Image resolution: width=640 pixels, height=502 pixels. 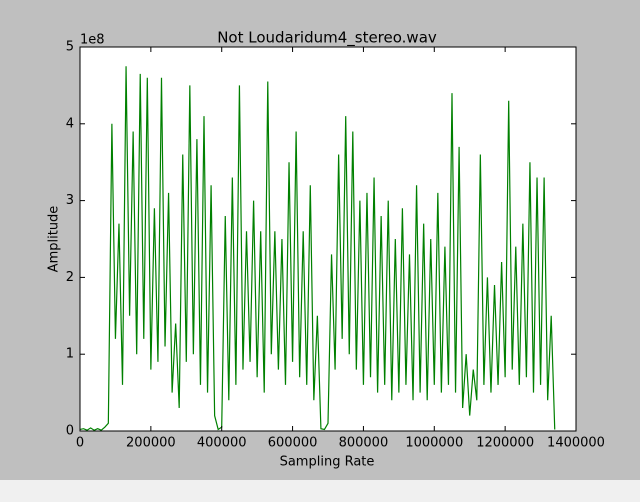 I want to click on x-axis-label: Sampling Rate, so click(x=327, y=462).